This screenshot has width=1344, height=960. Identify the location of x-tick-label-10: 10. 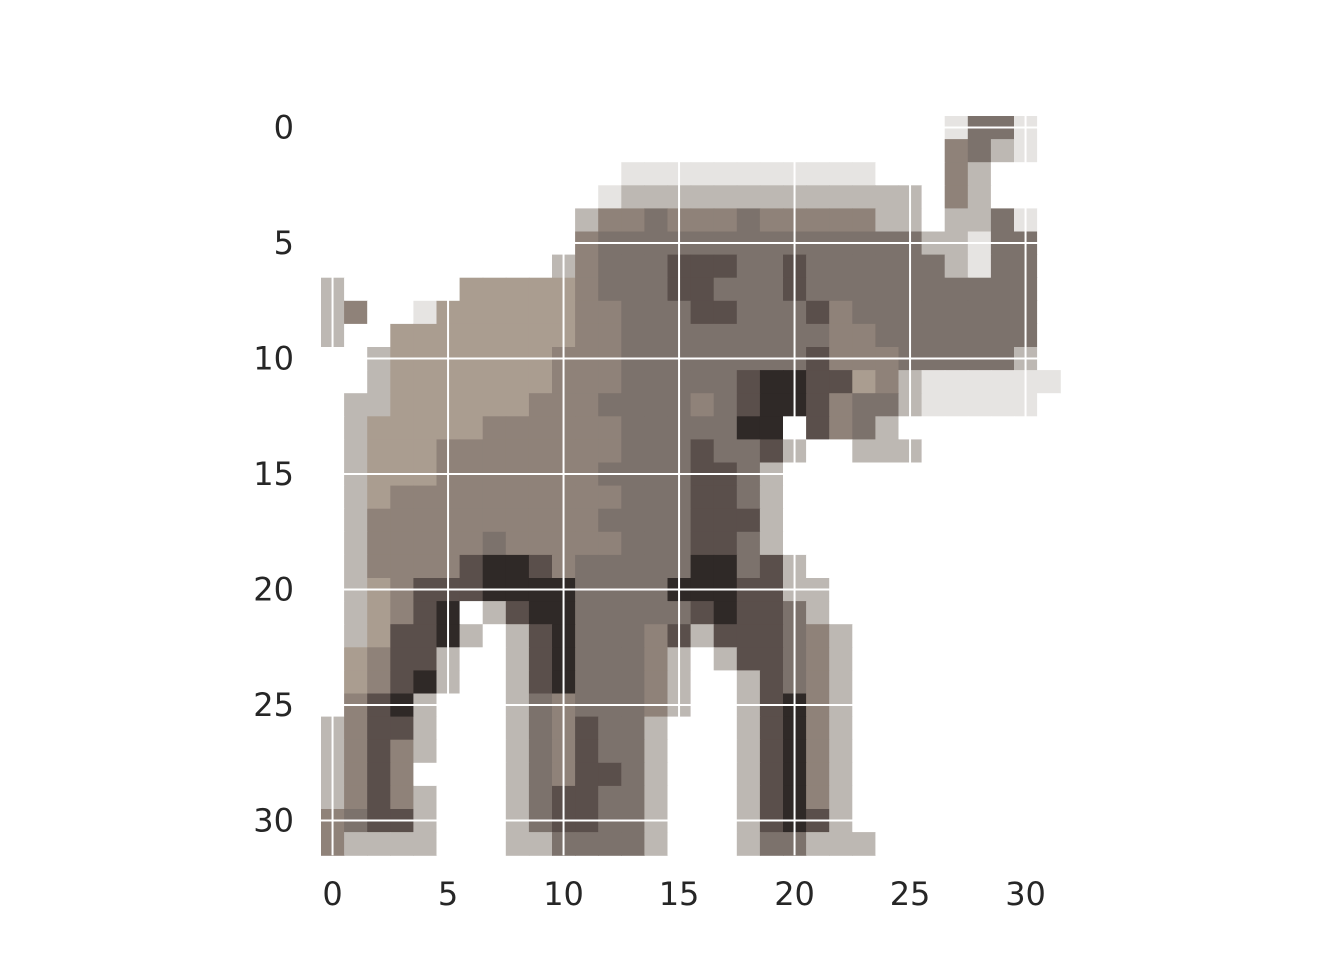
(563, 894).